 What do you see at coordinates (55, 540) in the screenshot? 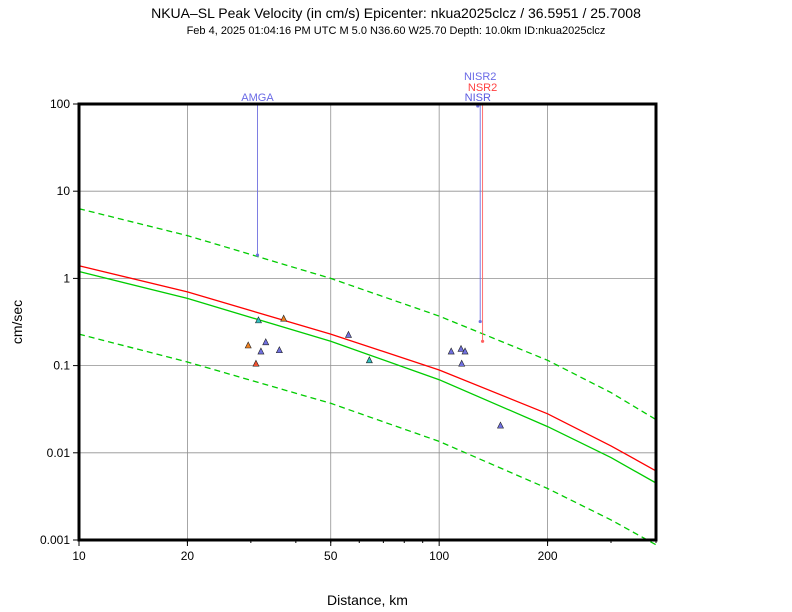
I see `y-tick-label: 0.001` at bounding box center [55, 540].